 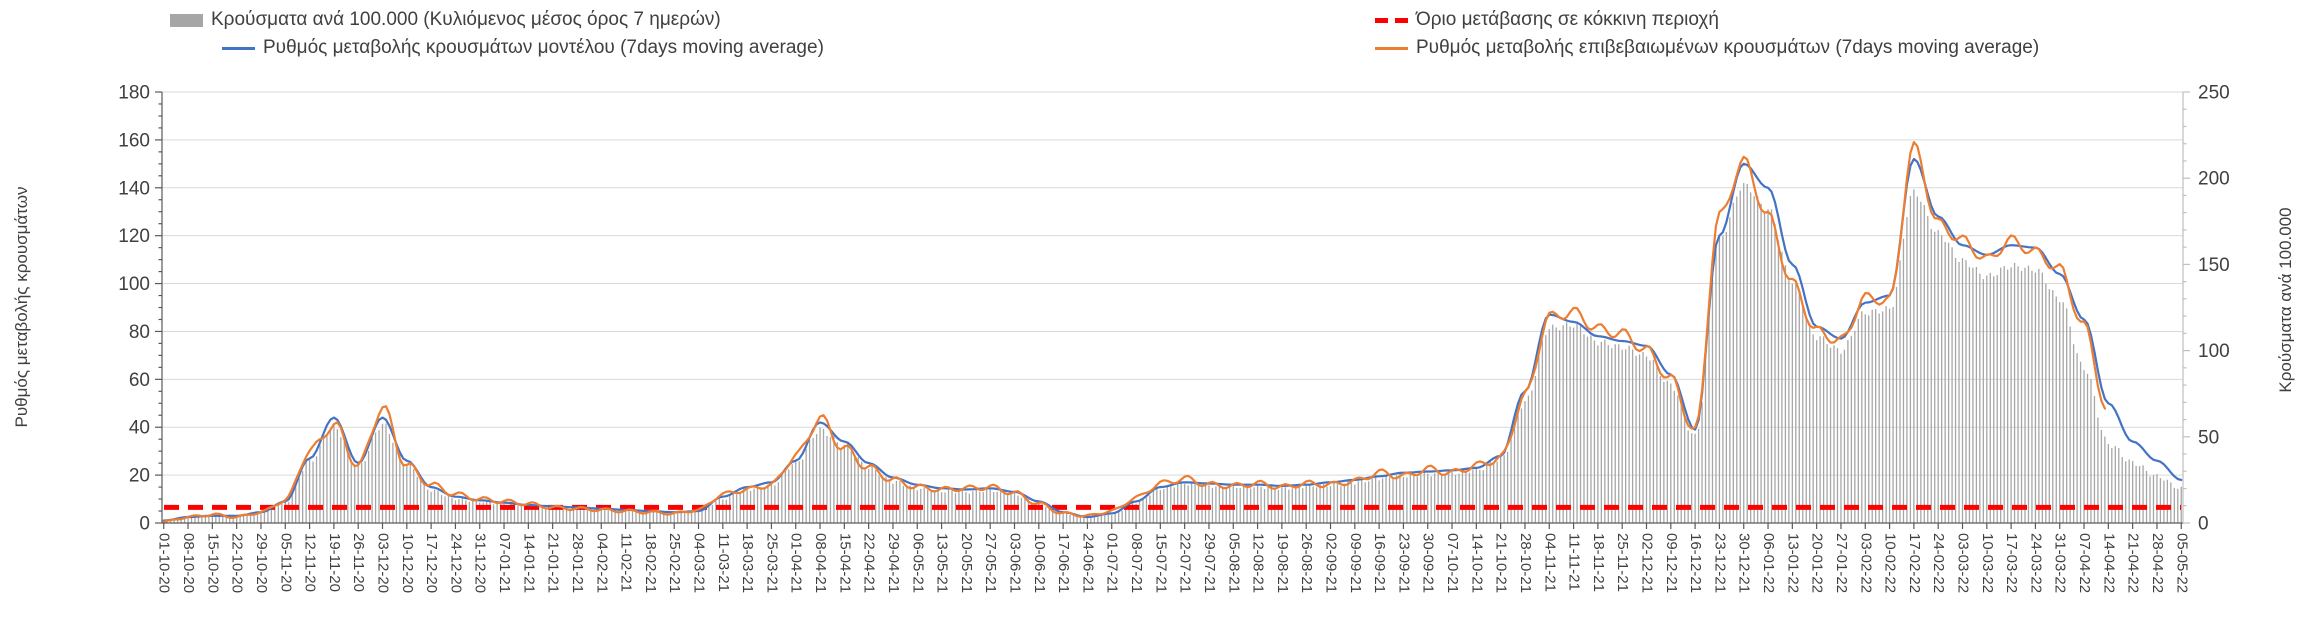 What do you see at coordinates (626, 562) in the screenshot?
I see `x-axis-tick-label: 11-02-21` at bounding box center [626, 562].